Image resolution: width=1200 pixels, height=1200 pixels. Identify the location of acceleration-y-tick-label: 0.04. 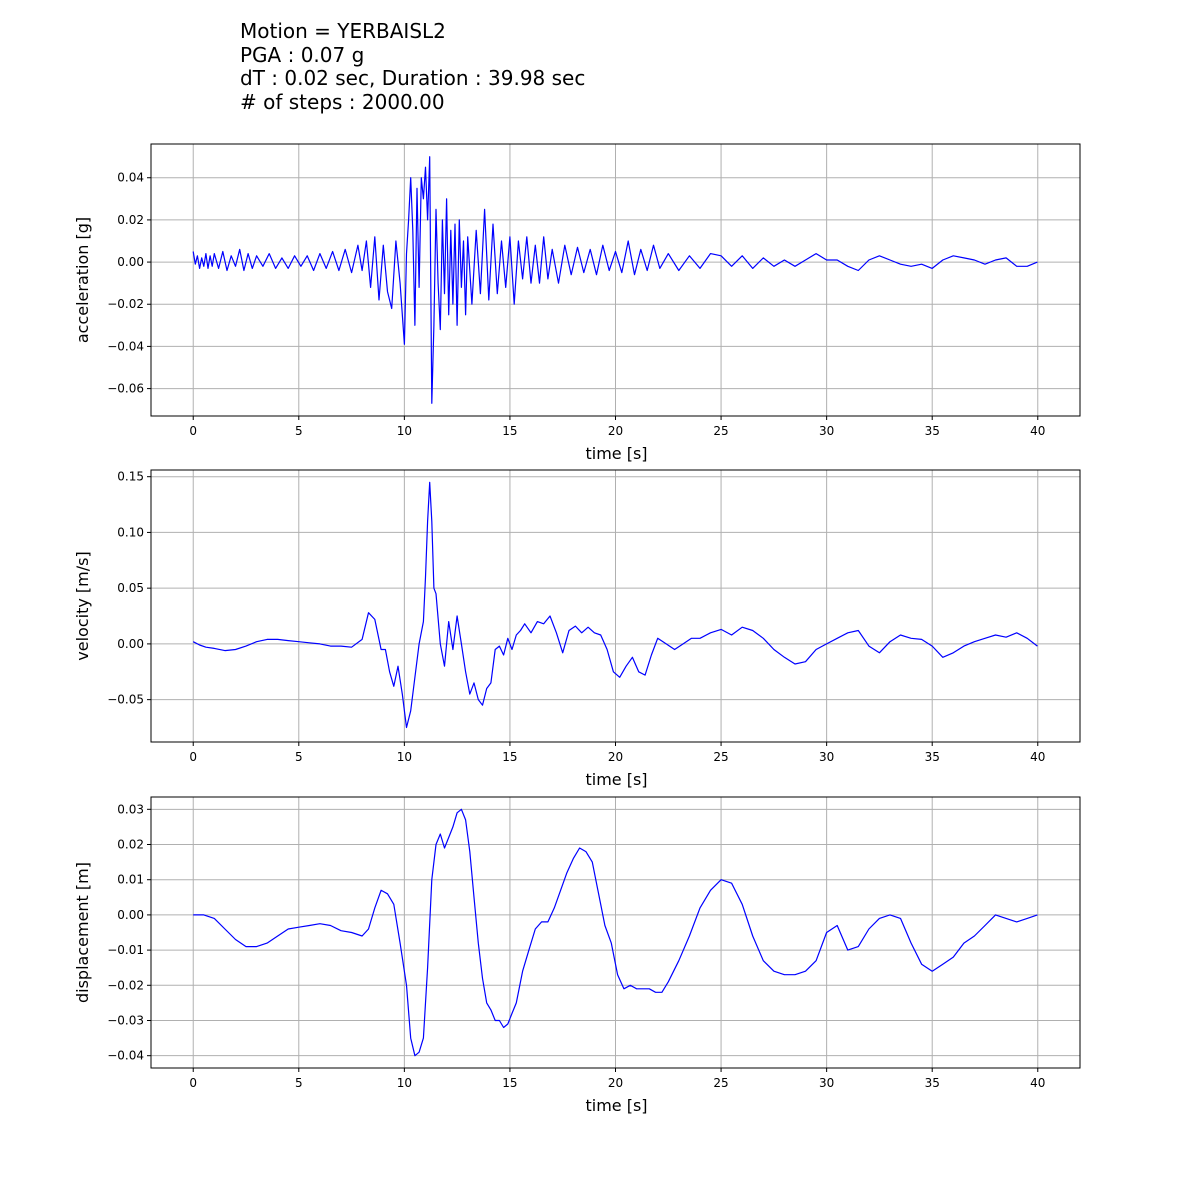
(130, 178).